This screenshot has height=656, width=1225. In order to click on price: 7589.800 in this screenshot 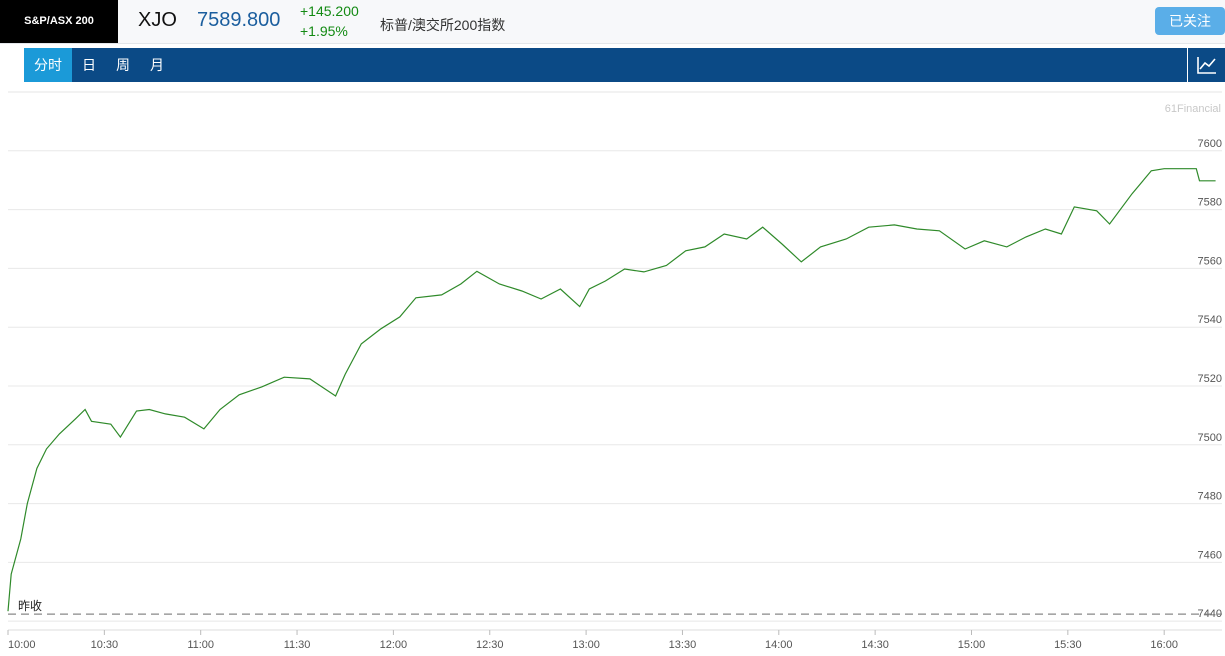, I will do `click(239, 20)`.